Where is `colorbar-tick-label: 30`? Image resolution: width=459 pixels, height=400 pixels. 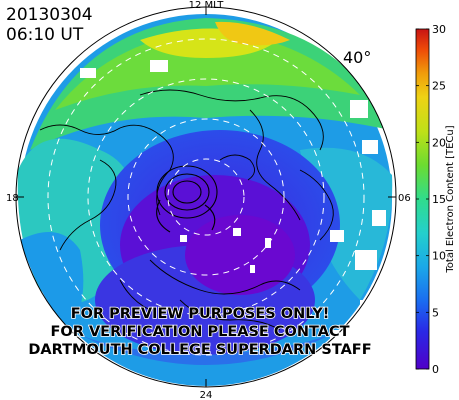
colorbar-tick-label: 30 is located at coordinates (439, 29).